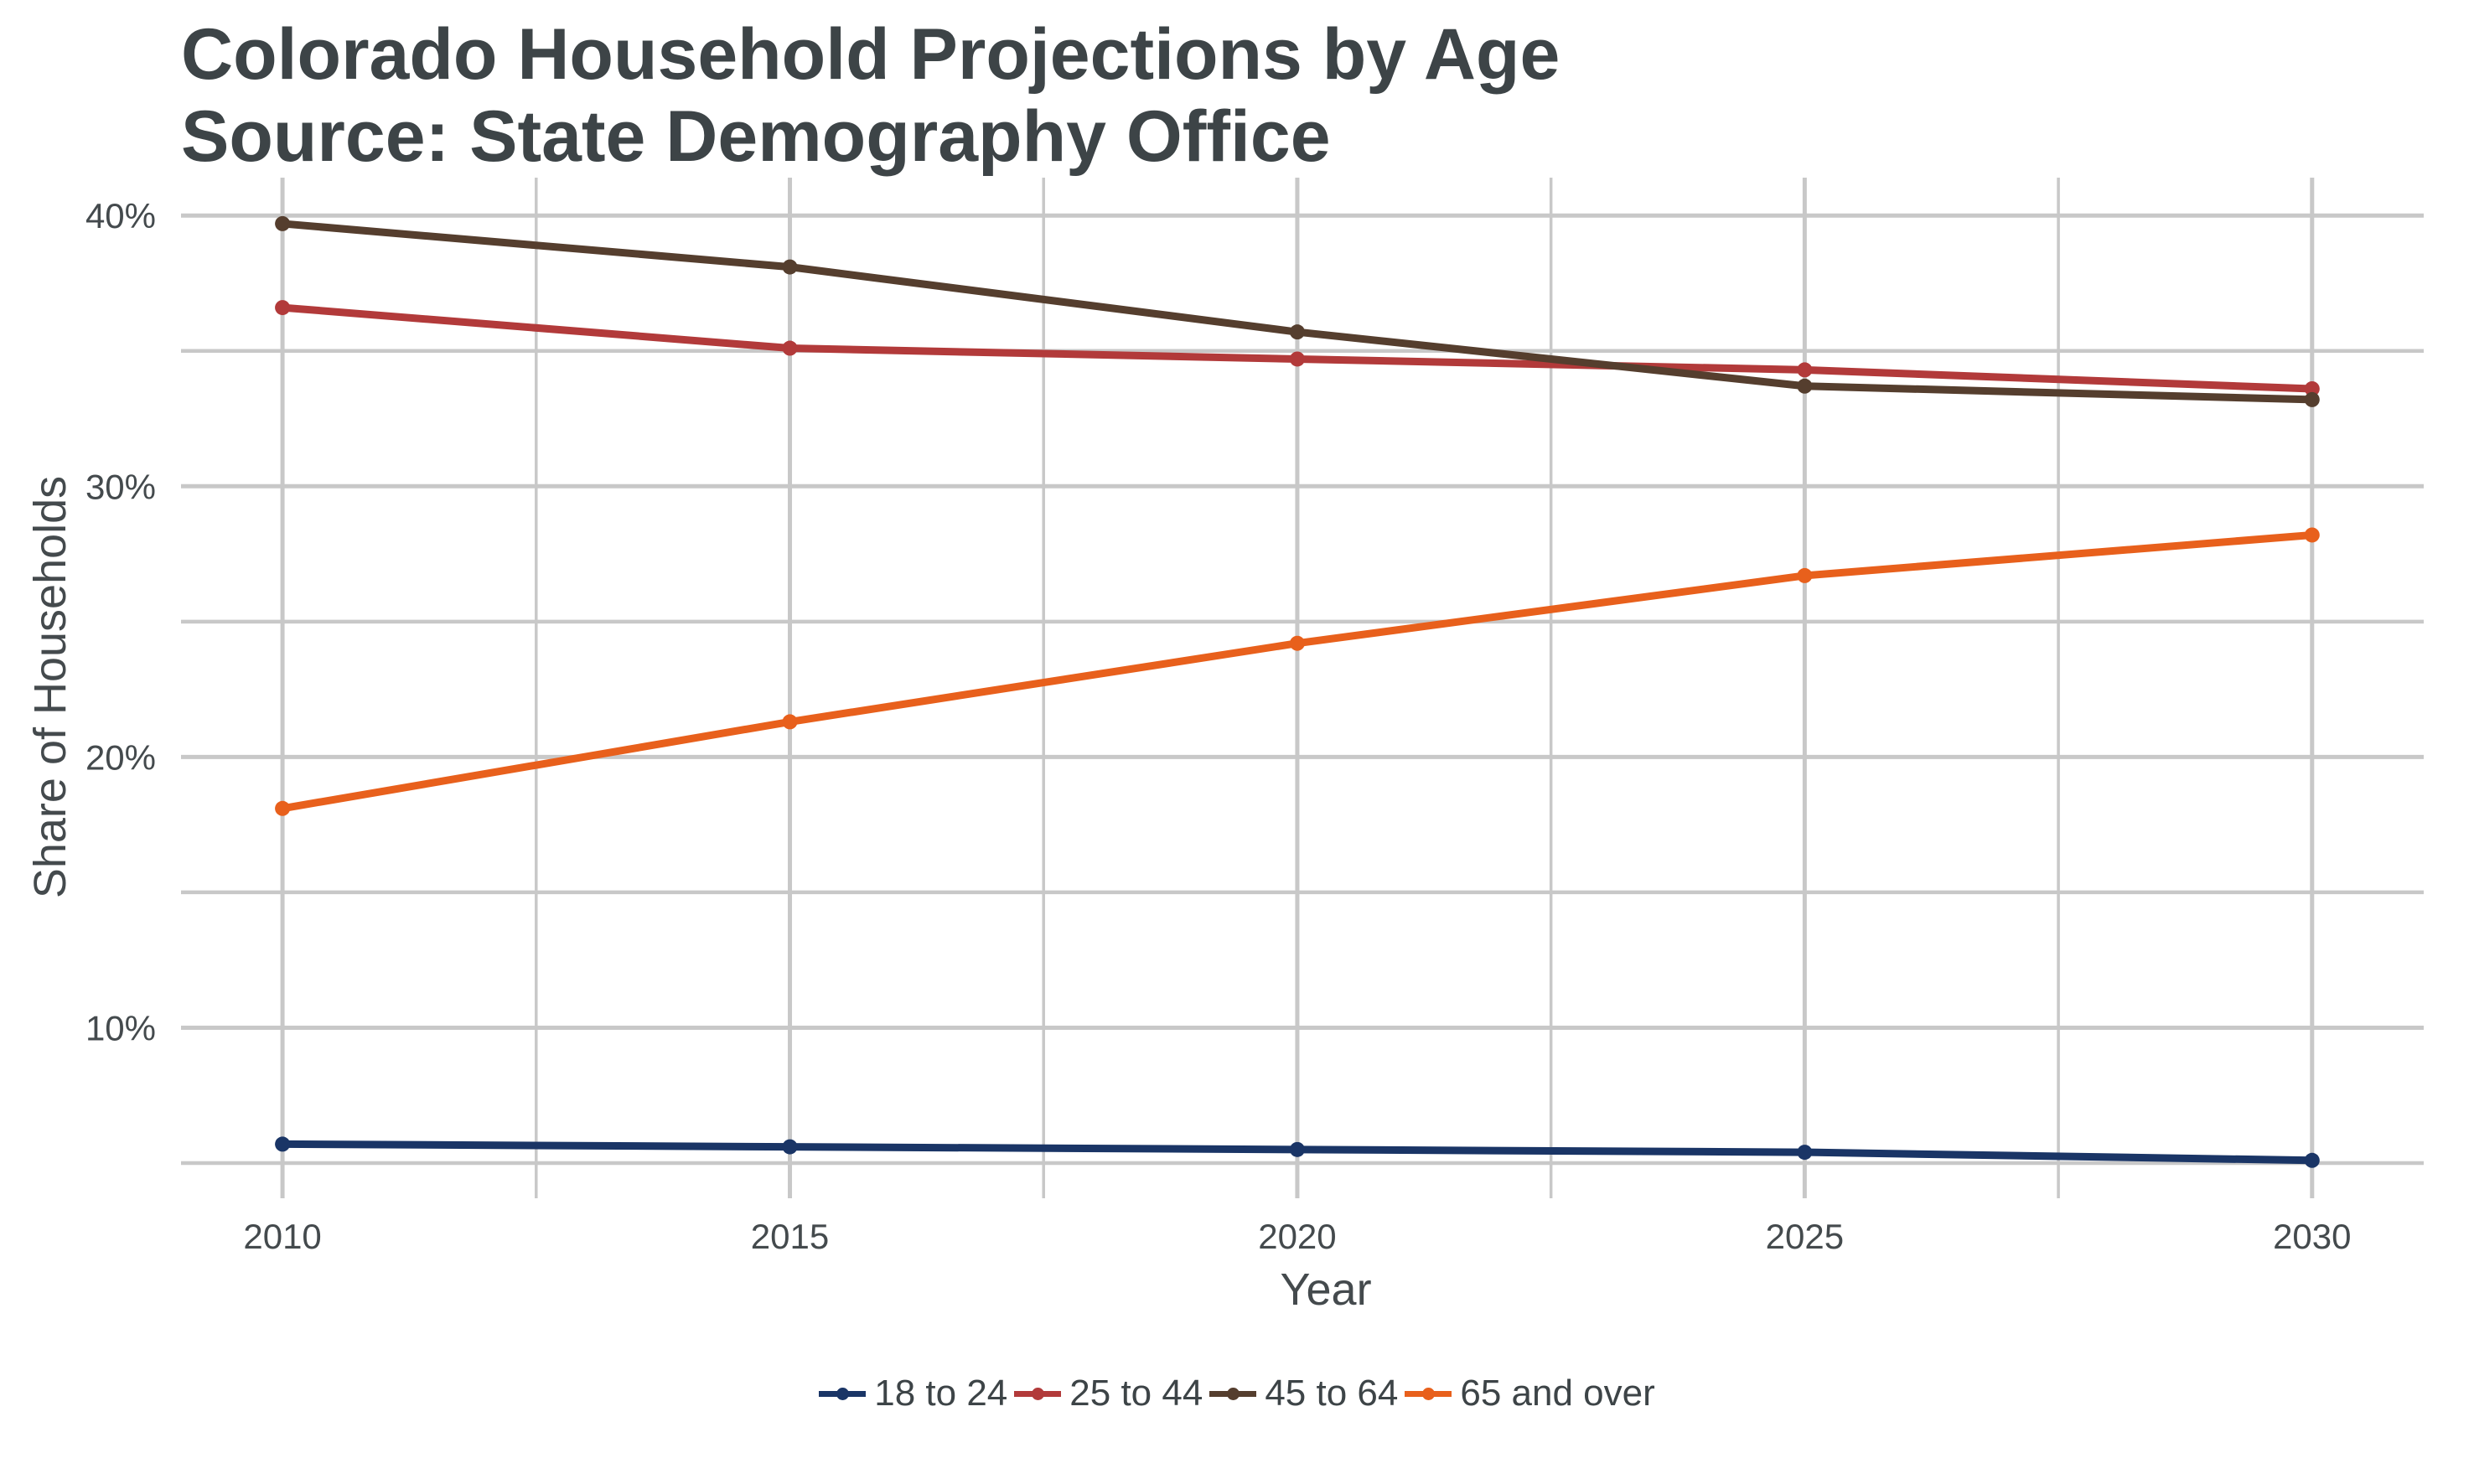 Image resolution: width=2474 pixels, height=1484 pixels. I want to click on y-tick-label: 20%, so click(121, 757).